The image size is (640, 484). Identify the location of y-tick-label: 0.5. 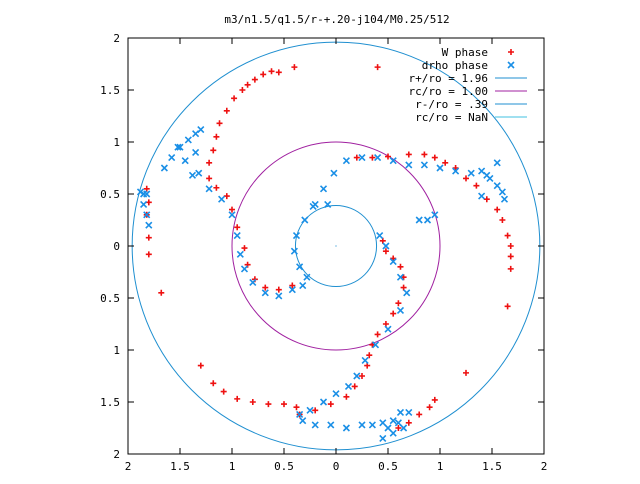
(110, 194).